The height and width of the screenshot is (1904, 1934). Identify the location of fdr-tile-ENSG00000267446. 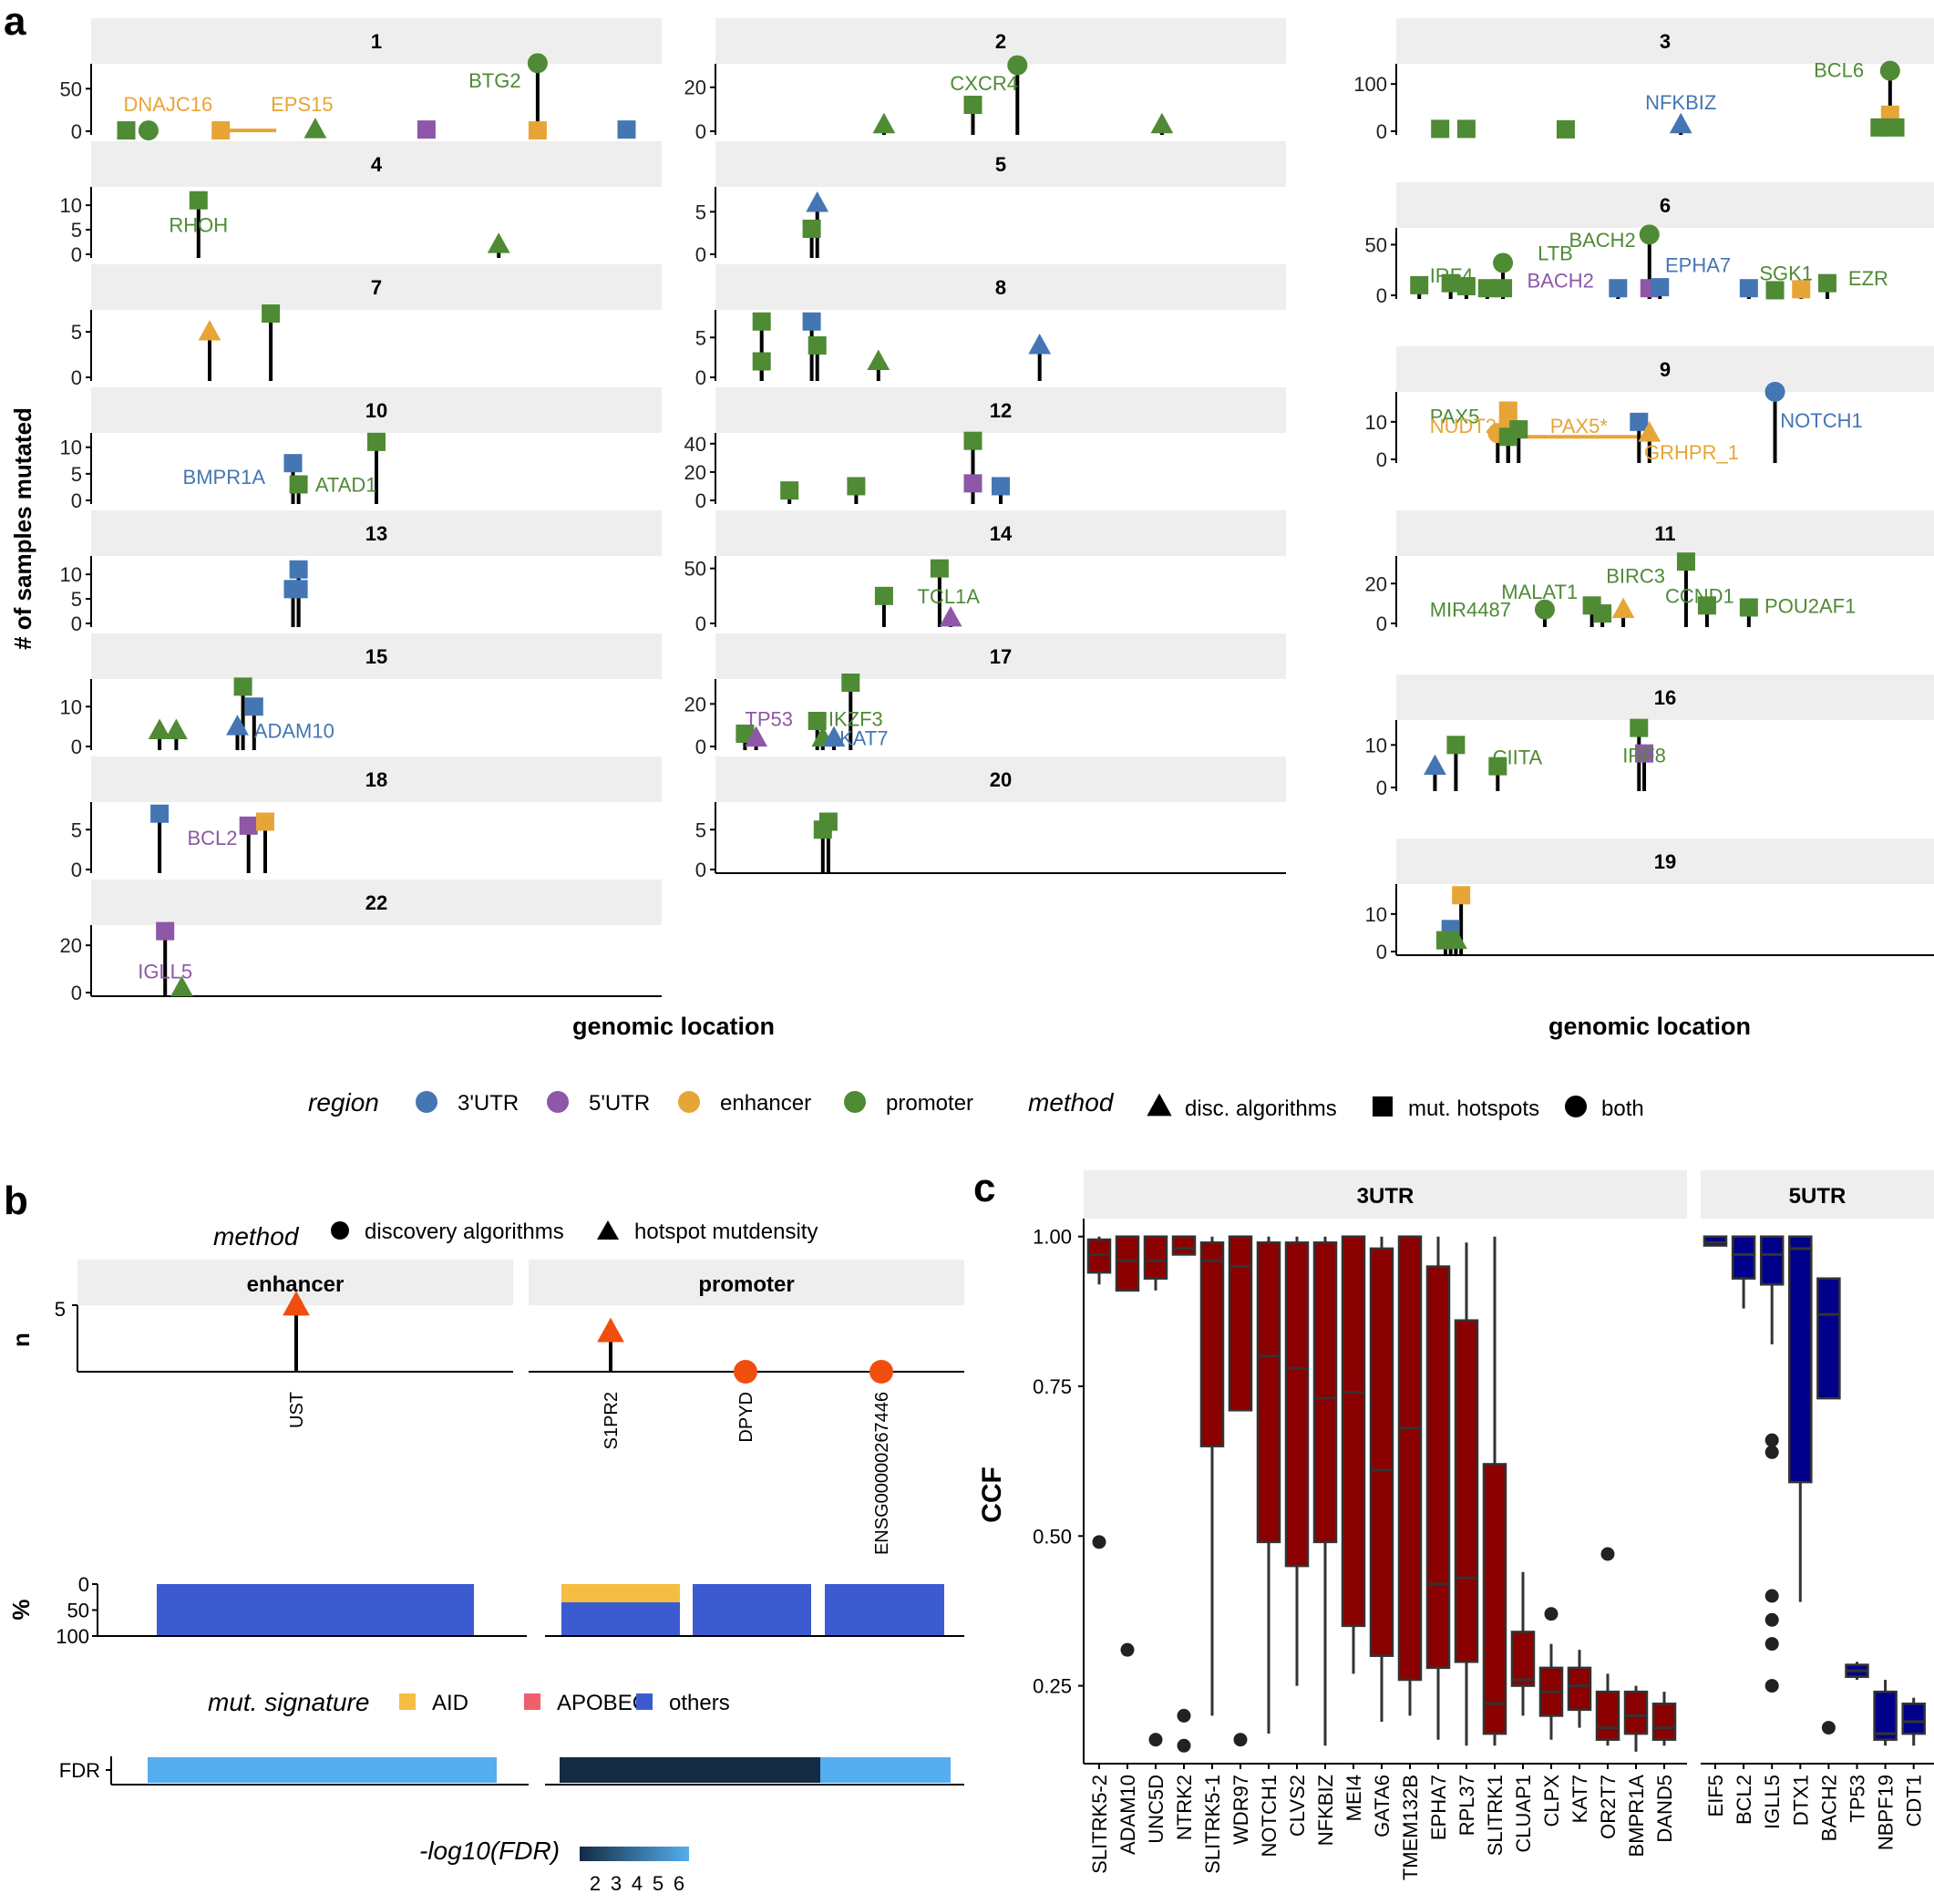
(885, 1770).